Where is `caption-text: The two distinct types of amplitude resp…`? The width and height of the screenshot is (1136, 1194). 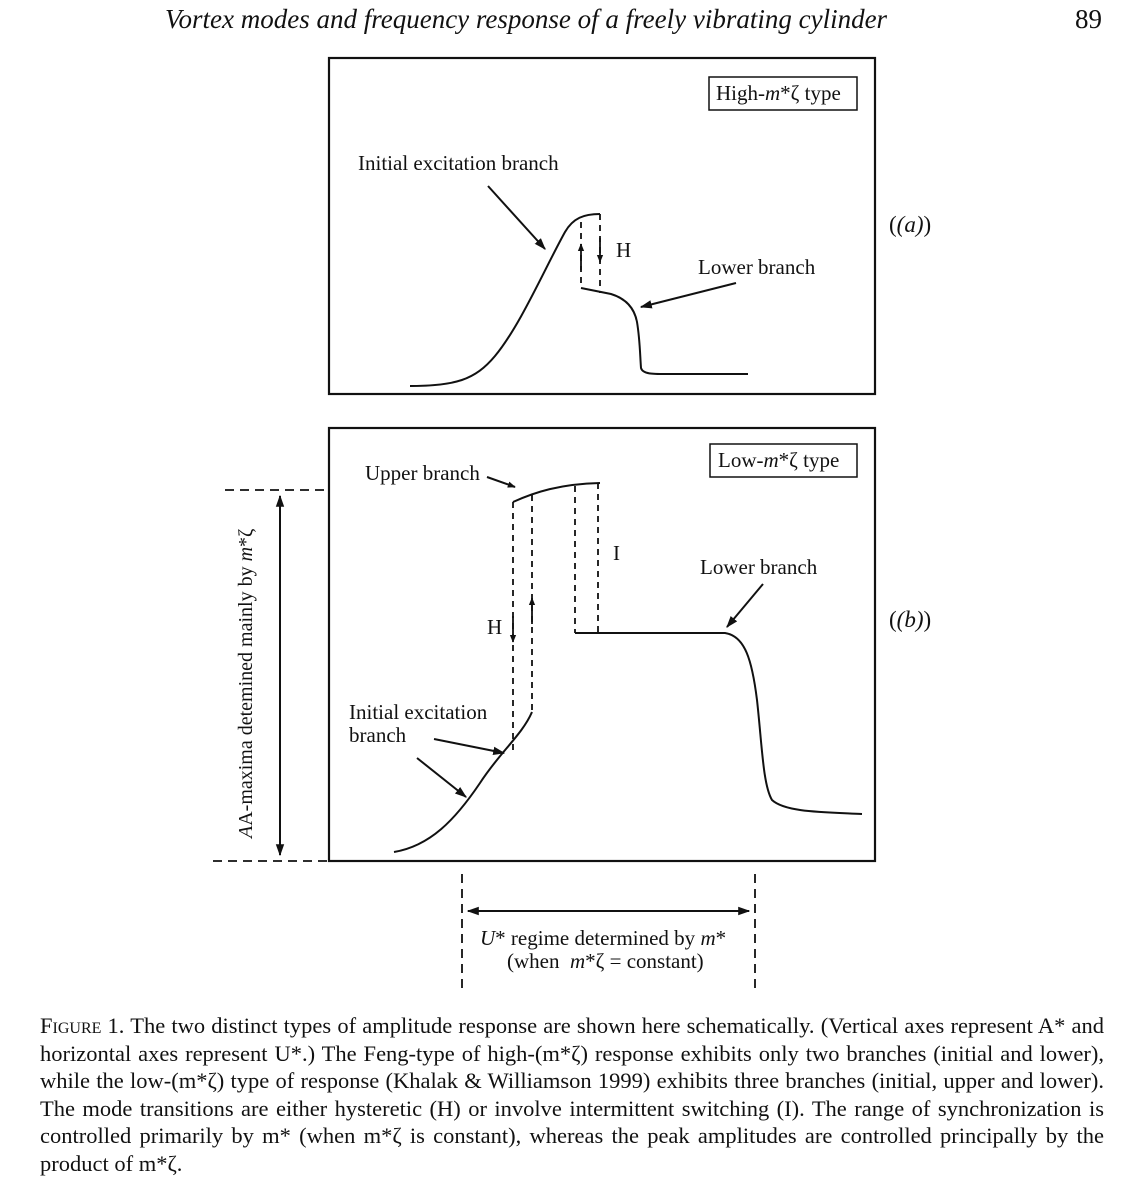 caption-text: The two distinct types of amplitude resp… is located at coordinates (572, 1094).